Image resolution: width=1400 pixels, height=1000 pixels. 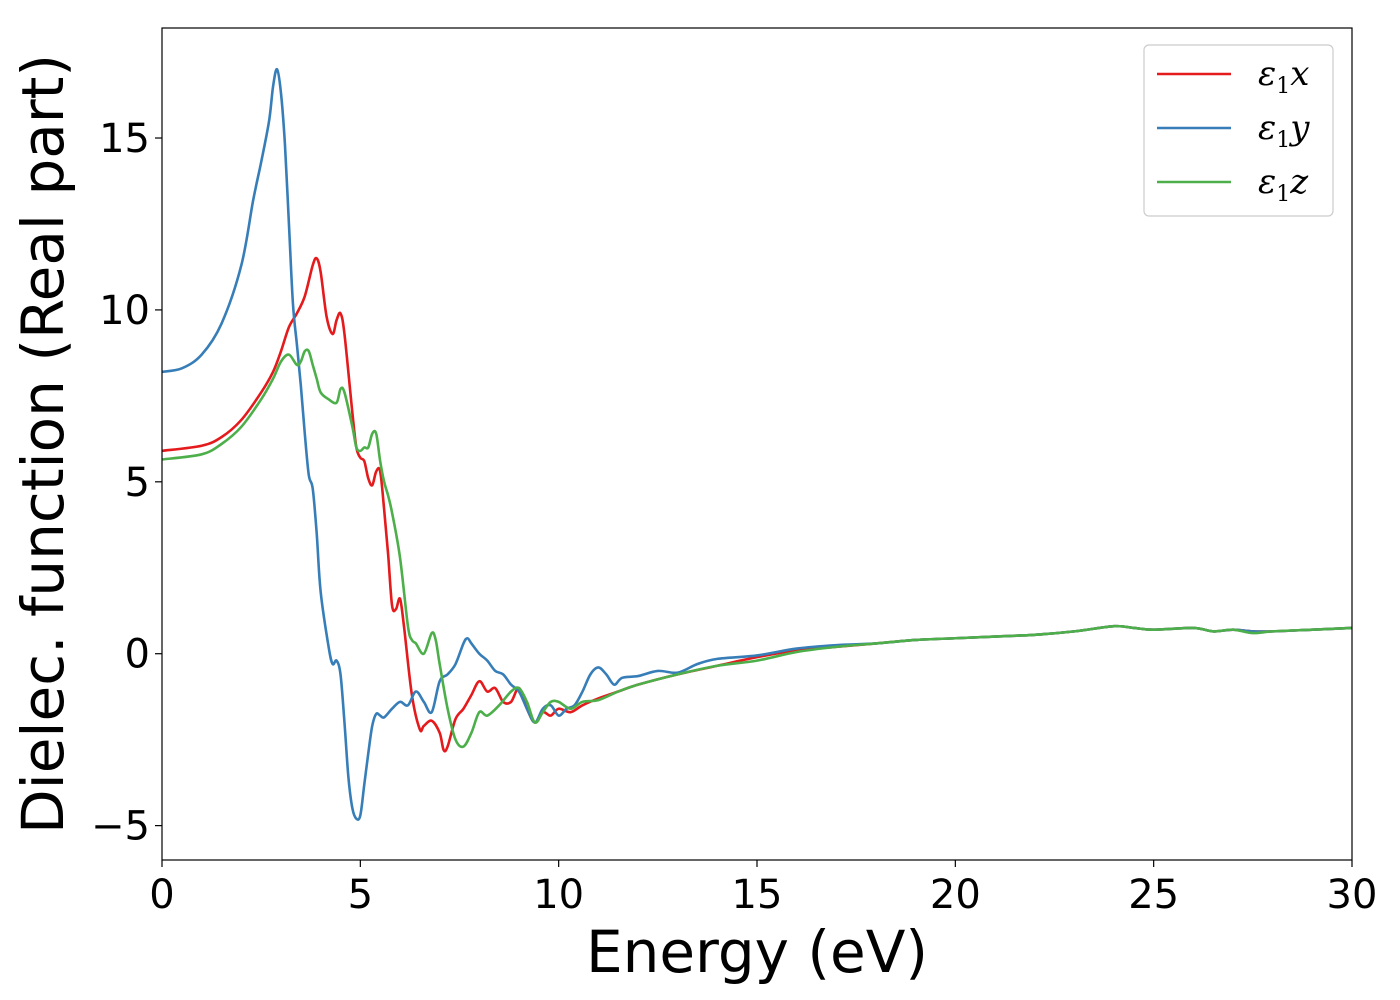 I want to click on y-tick-label: 0, so click(x=137, y=655).